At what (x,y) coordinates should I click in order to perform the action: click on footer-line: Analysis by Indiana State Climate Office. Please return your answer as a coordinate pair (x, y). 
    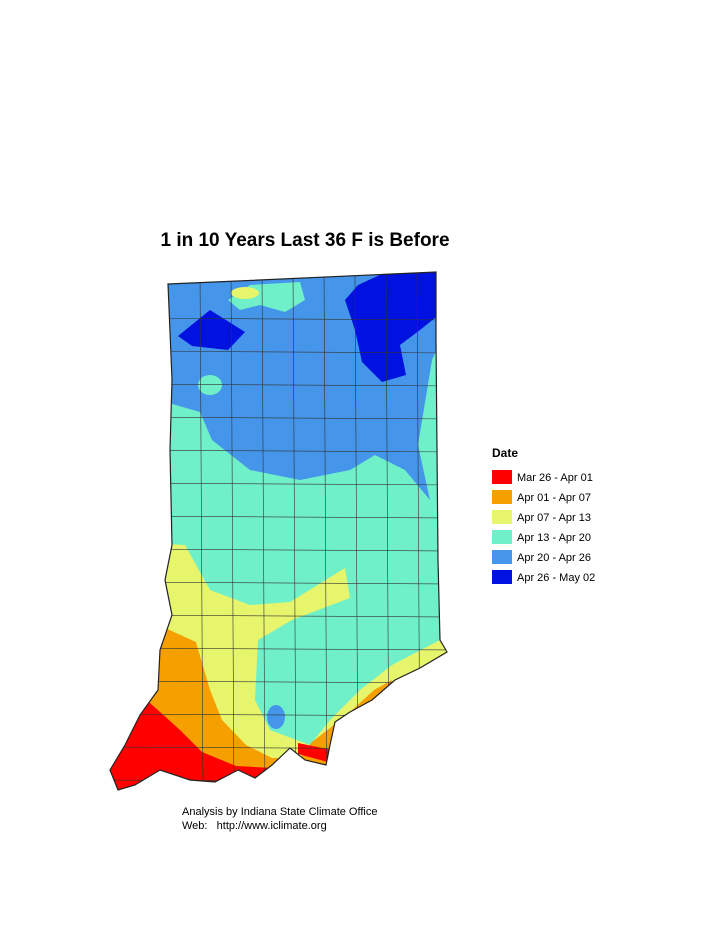
    Looking at the image, I should click on (279, 812).